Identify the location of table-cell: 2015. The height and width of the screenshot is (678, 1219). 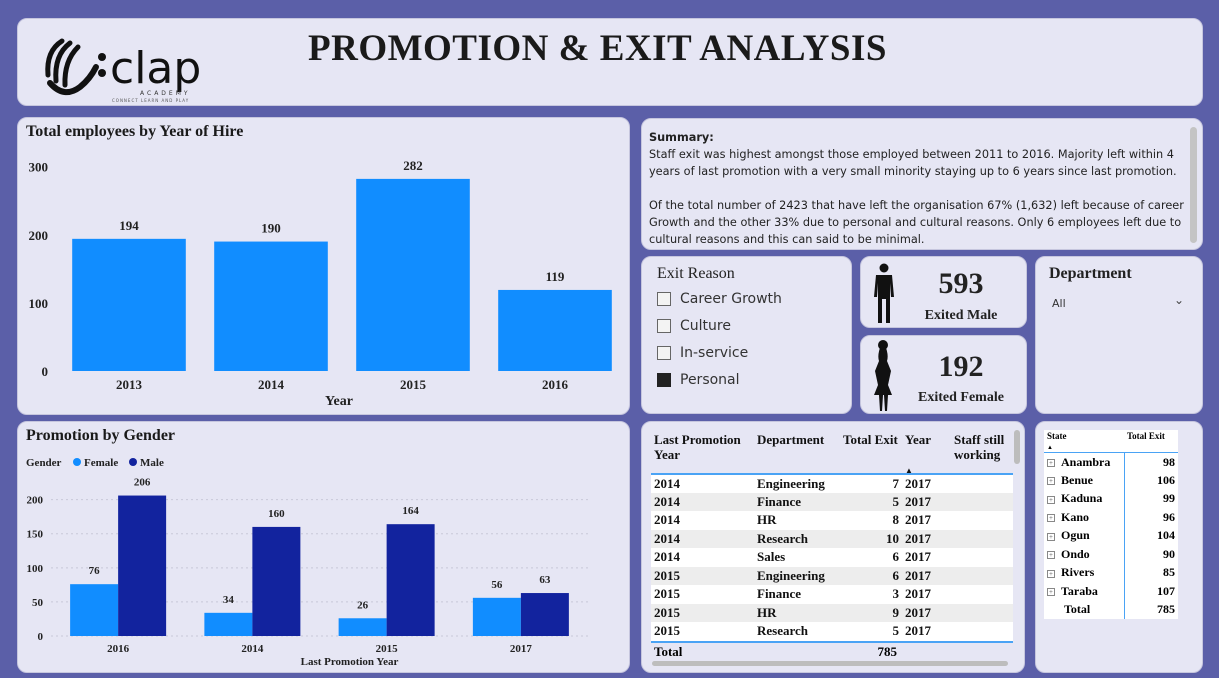
(667, 631).